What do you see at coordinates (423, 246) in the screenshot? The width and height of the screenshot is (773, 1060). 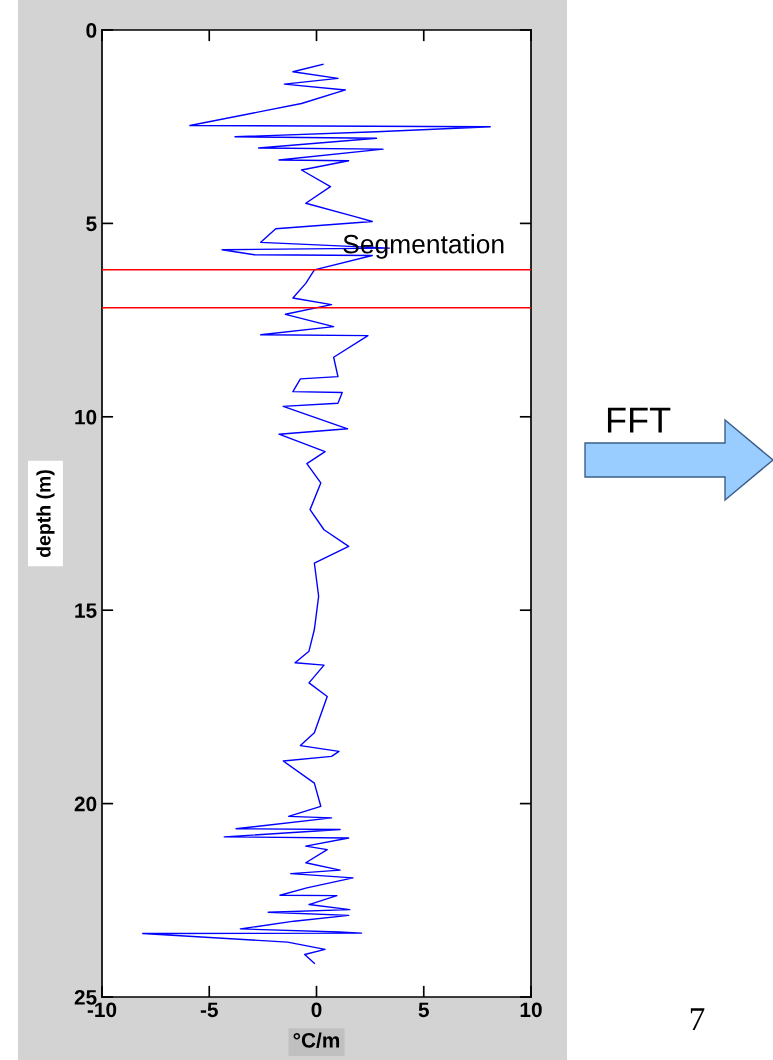 I see `ref-line-label: Segmentation` at bounding box center [423, 246].